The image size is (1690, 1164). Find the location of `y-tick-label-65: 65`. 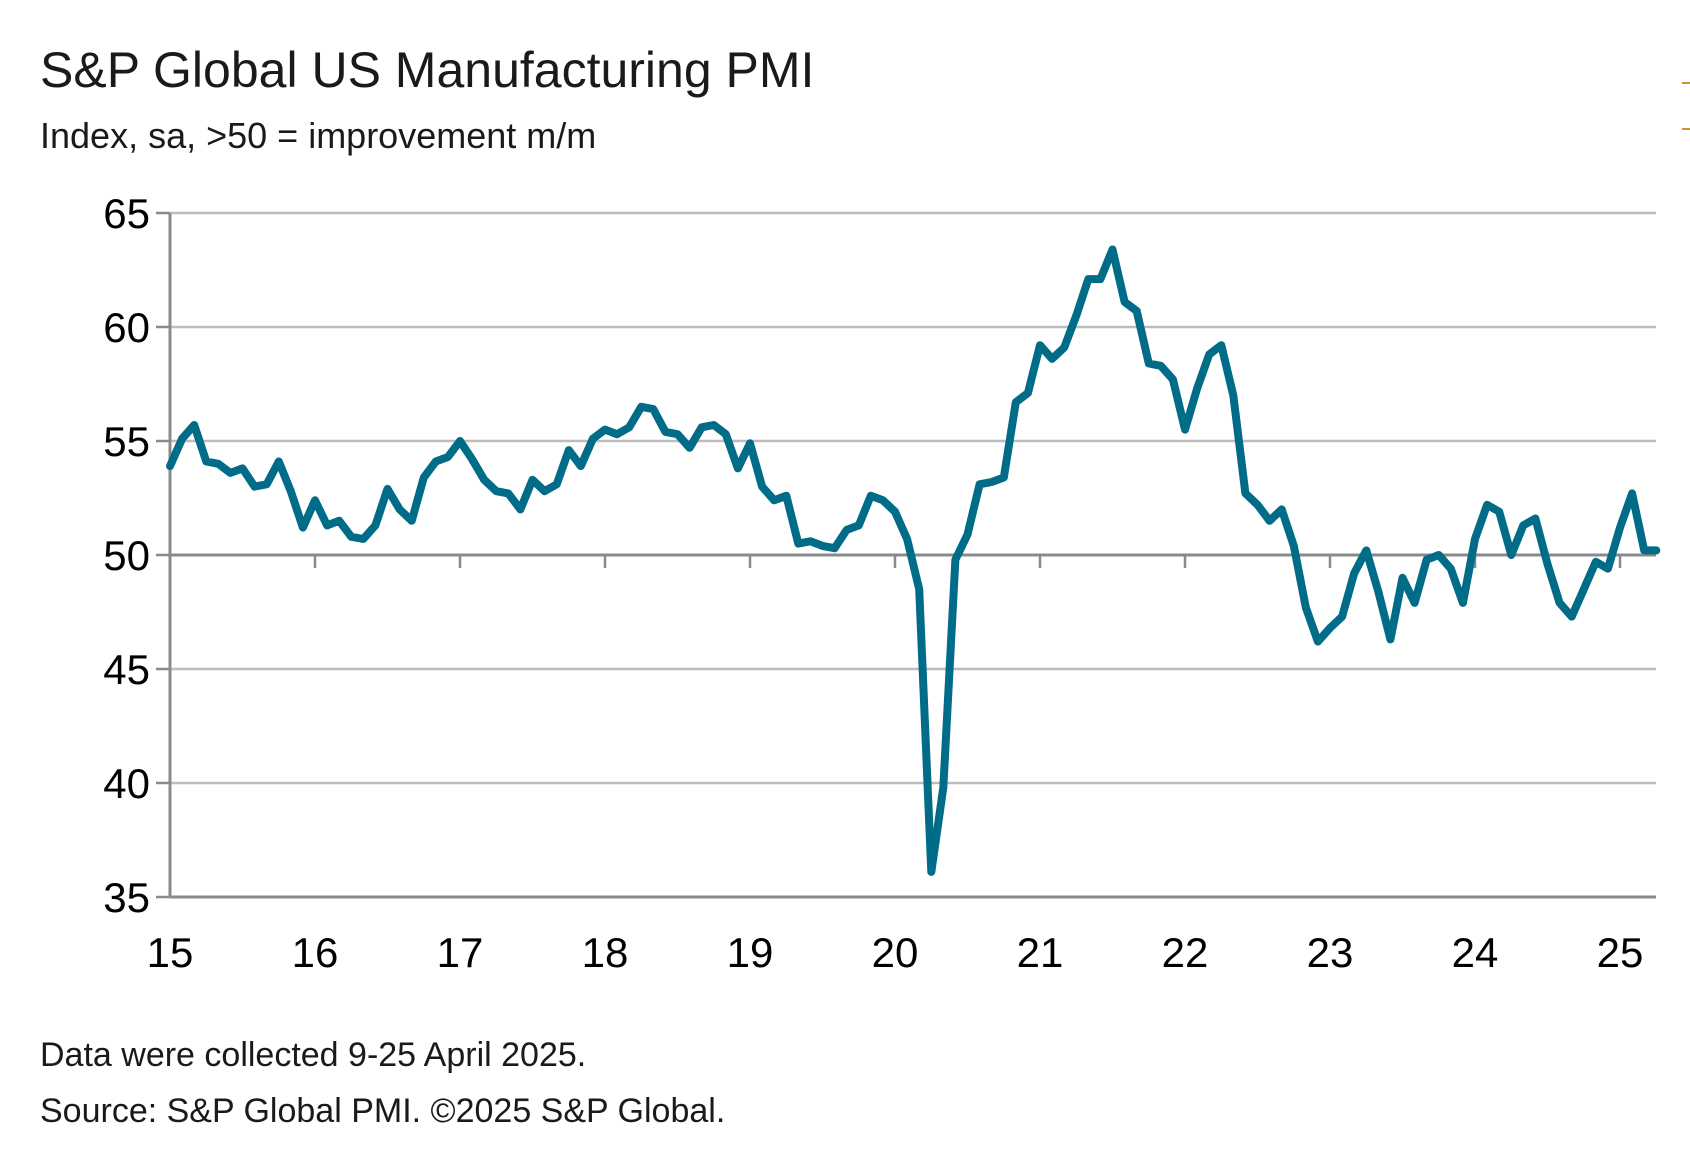

y-tick-label-65: 65 is located at coordinates (126, 213).